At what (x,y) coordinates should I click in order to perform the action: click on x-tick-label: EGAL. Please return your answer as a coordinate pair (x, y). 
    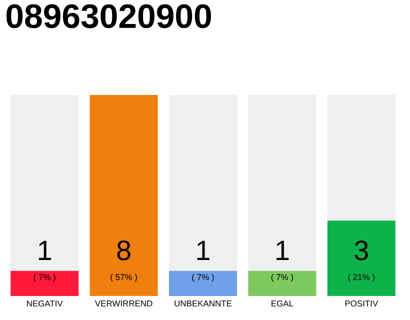
    Looking at the image, I should click on (283, 303).